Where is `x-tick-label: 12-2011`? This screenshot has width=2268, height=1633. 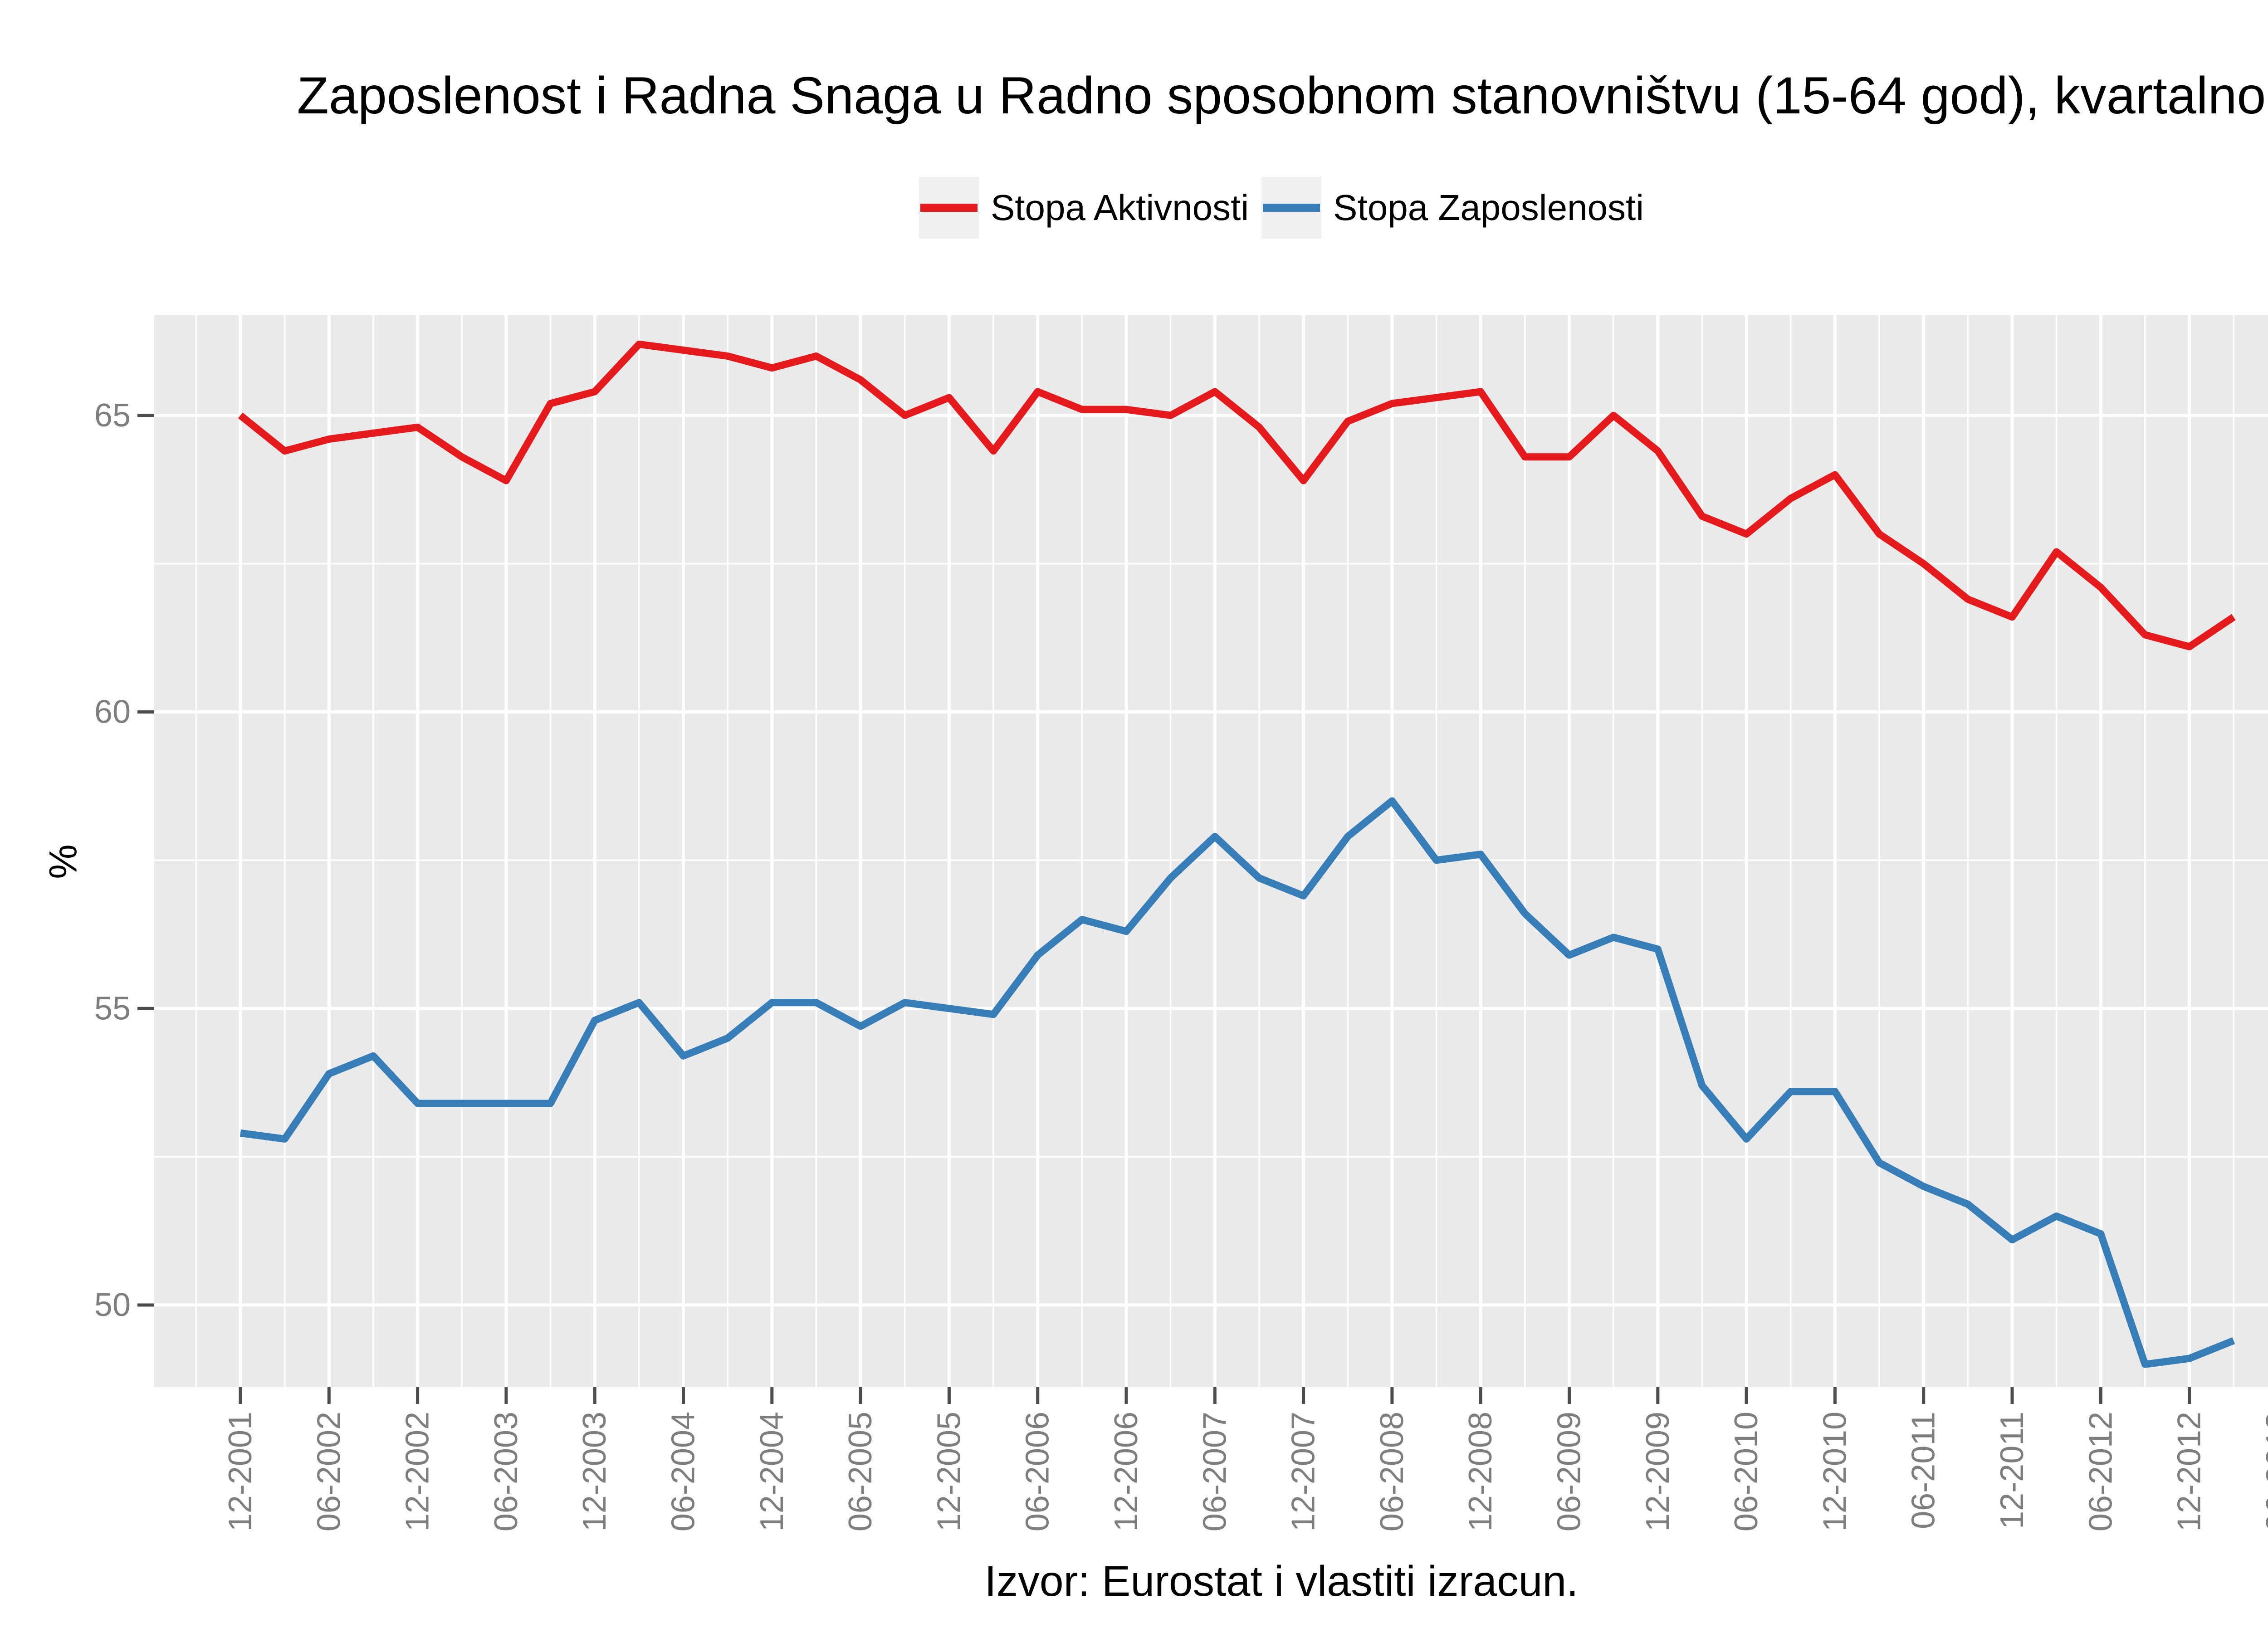 x-tick-label: 12-2011 is located at coordinates (2012, 1470).